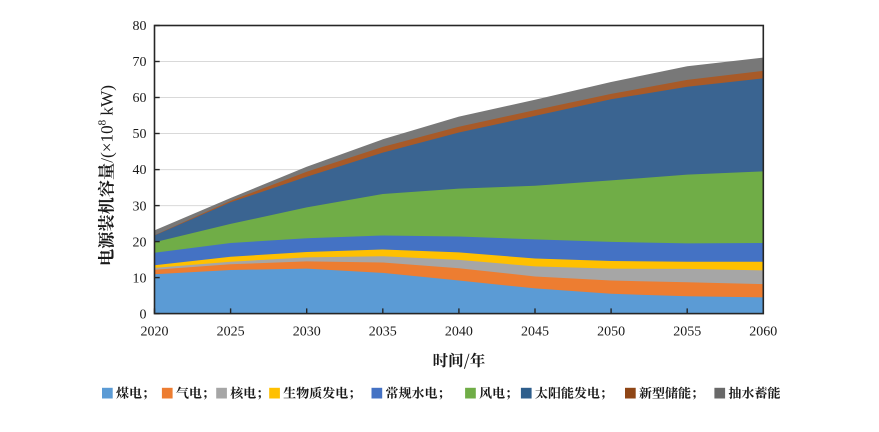  What do you see at coordinates (459, 332) in the screenshot?
I see `svg-text: 2040` at bounding box center [459, 332].